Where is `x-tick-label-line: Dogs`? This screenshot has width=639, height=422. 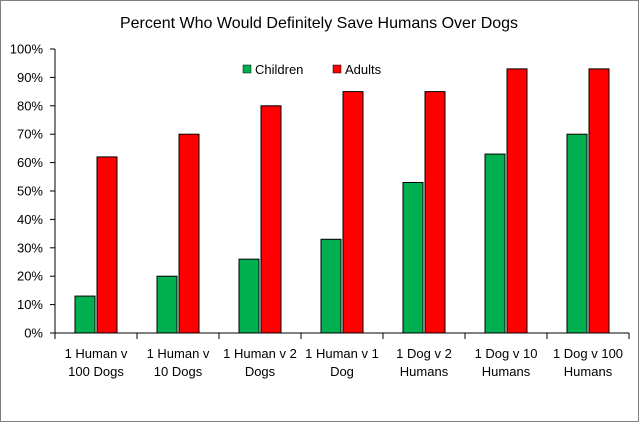
x-tick-label-line: Dogs is located at coordinates (260, 371).